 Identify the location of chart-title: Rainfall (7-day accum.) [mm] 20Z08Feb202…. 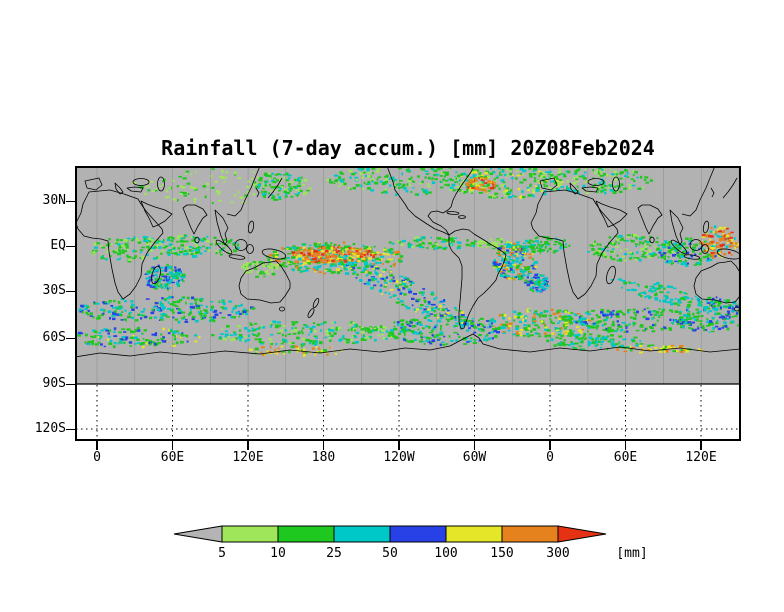
(408, 148).